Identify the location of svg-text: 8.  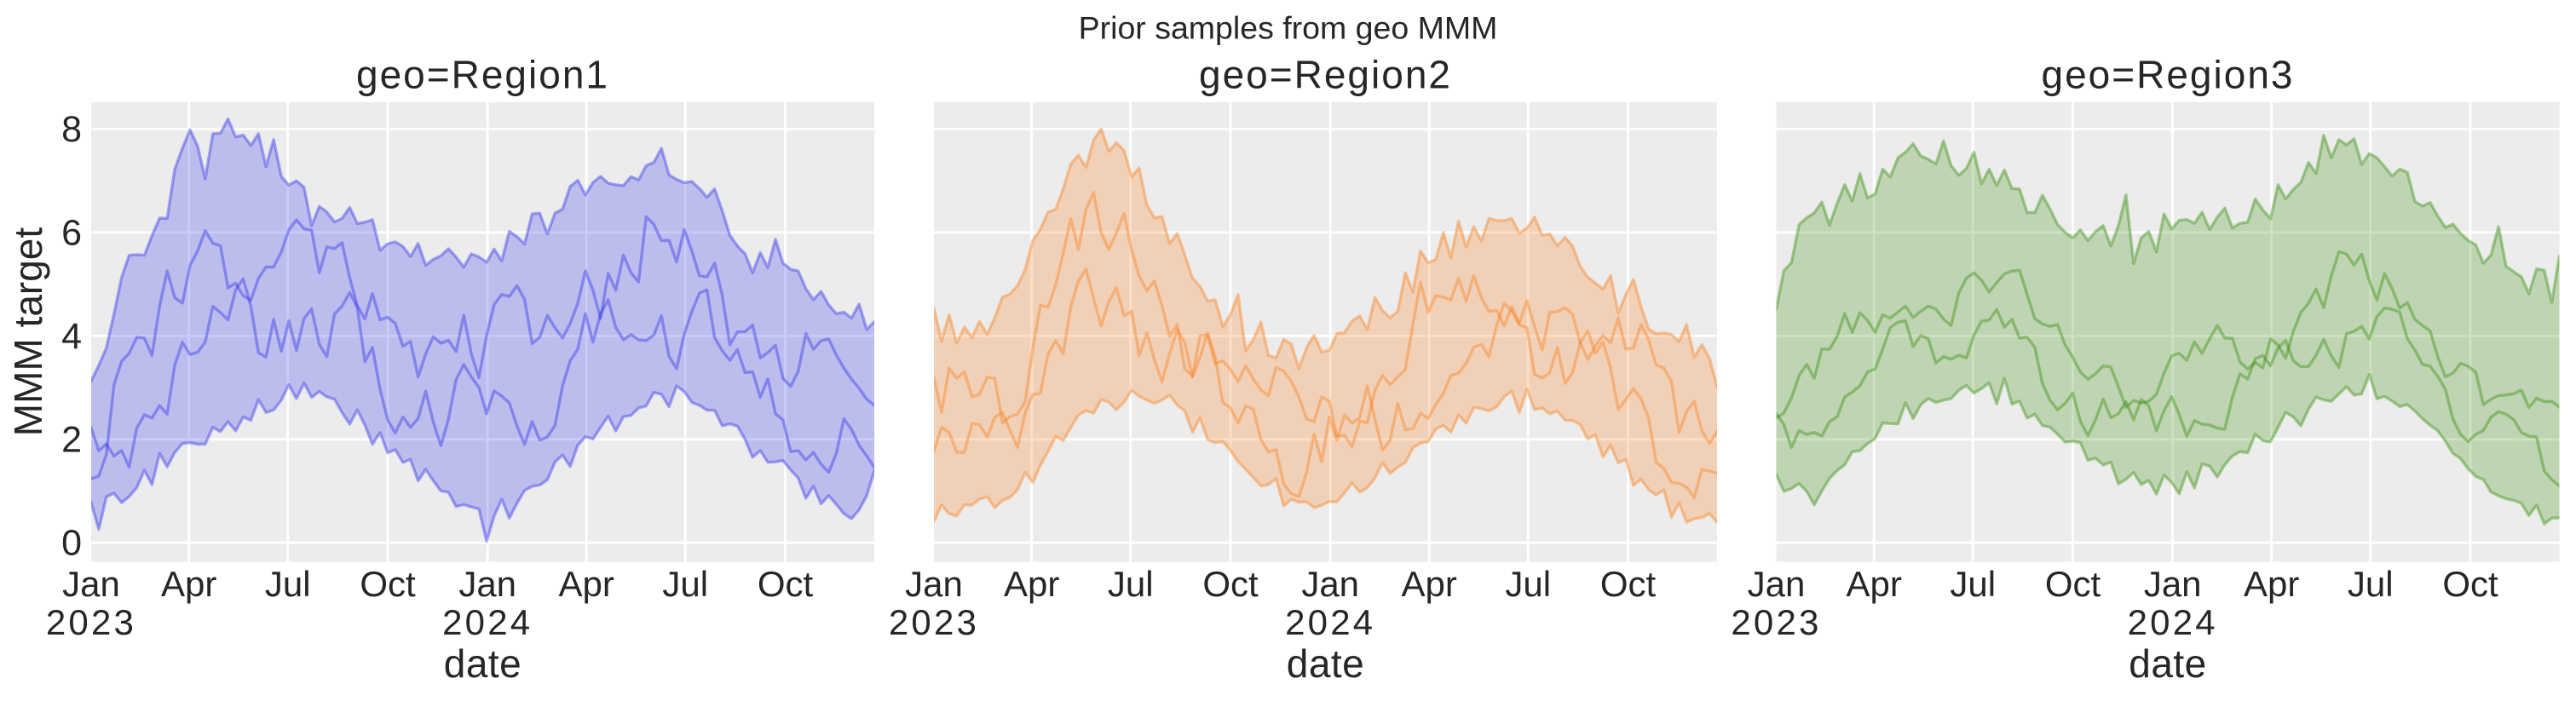
(71, 129).